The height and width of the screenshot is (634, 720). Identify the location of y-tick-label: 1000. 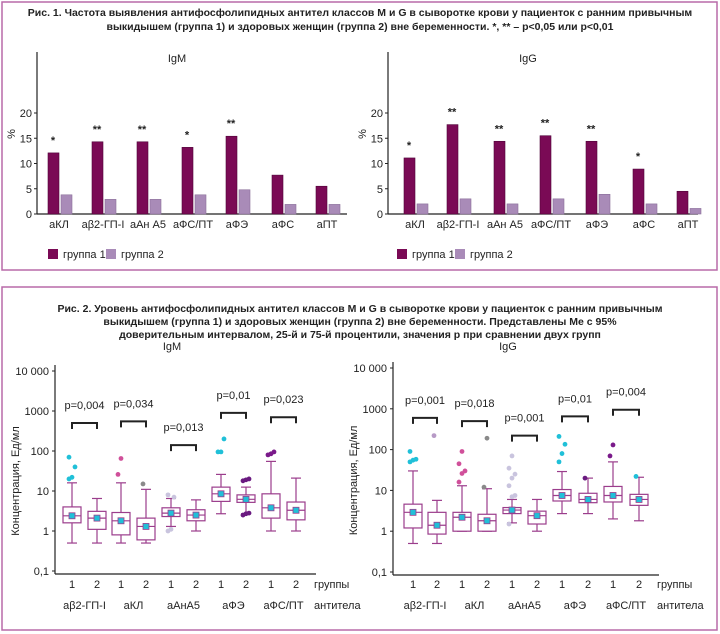
(37, 412).